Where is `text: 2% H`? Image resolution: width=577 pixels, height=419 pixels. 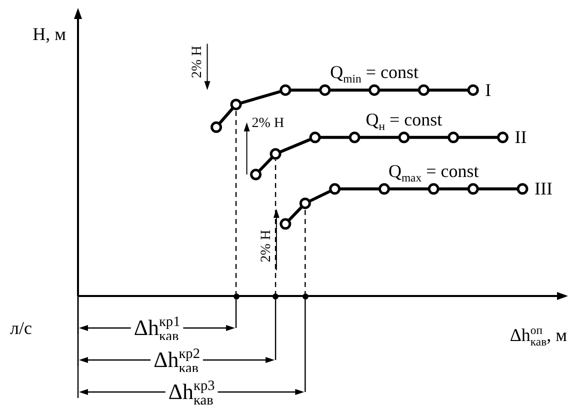 text: 2% H is located at coordinates (197, 62).